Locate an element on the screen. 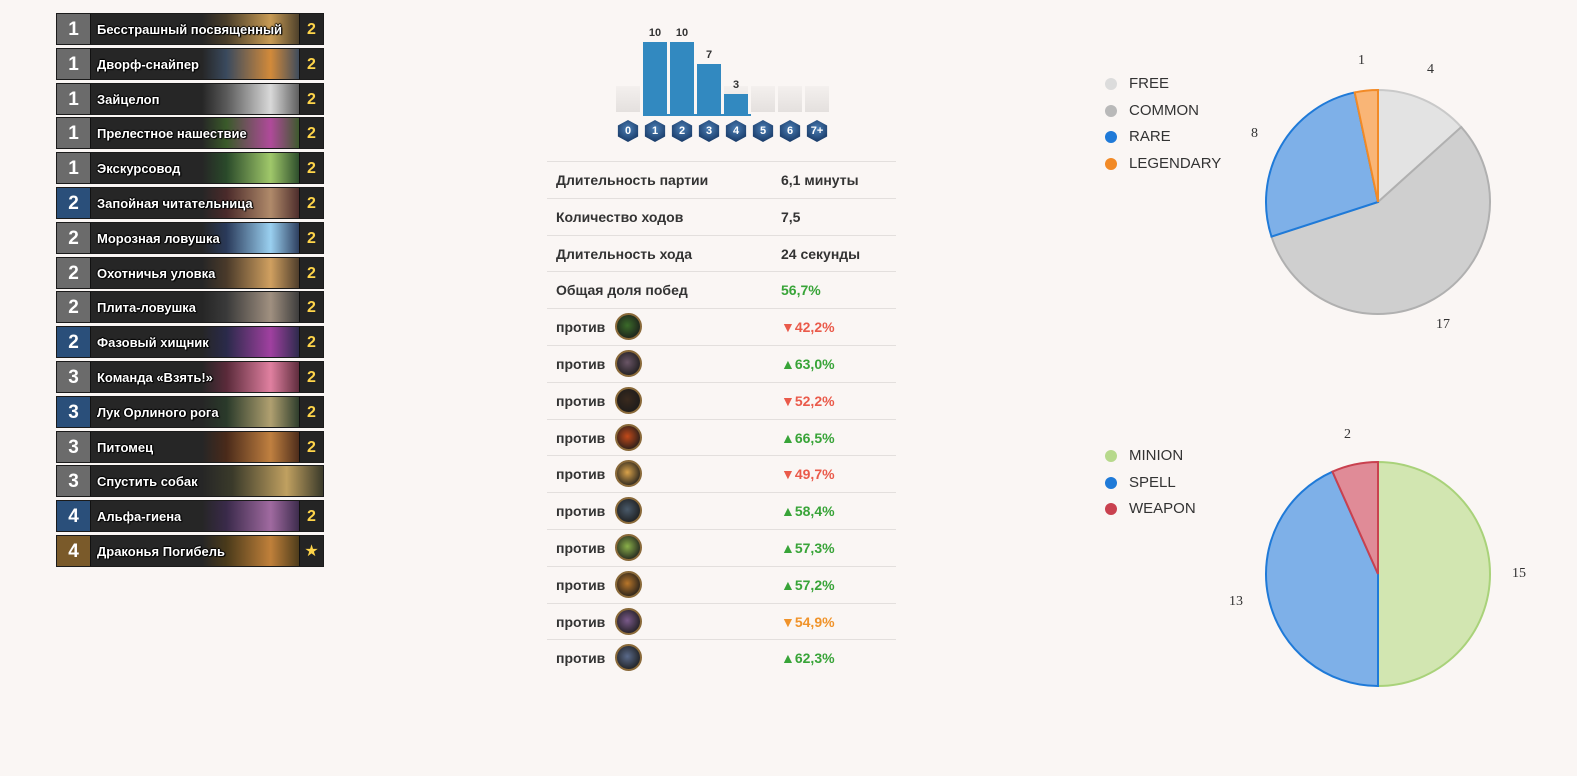 This screenshot has width=1577, height=776. paladin-icon is located at coordinates (628, 474).